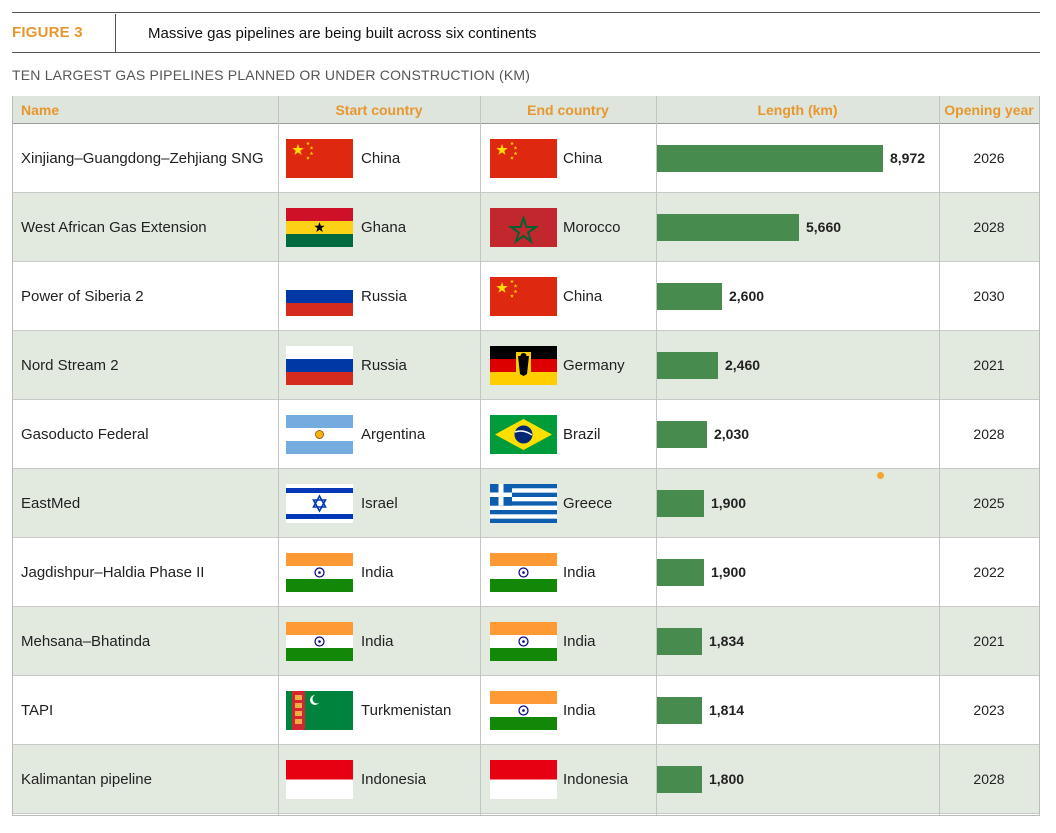  I want to click on figure-label: FIGURE 3, so click(47, 32).